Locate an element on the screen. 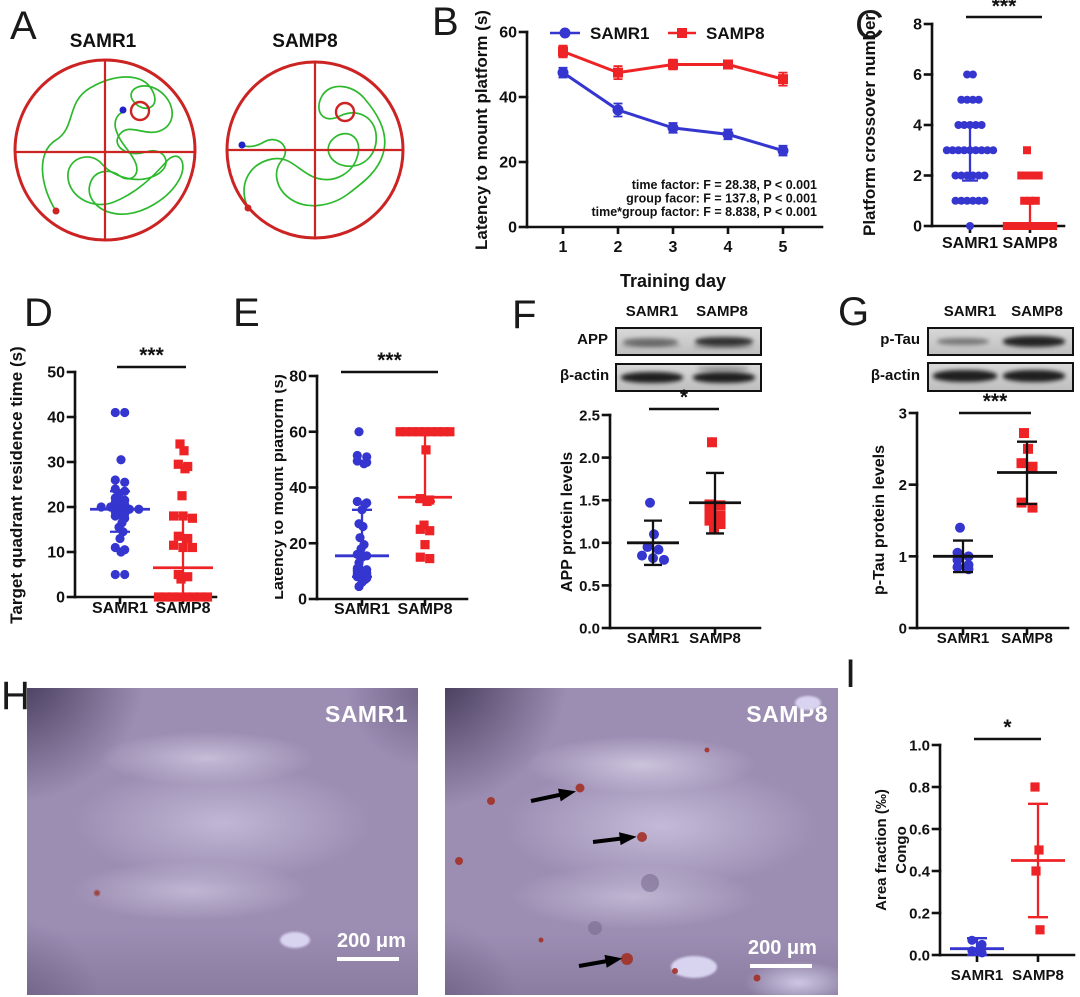  blot-strip-actin is located at coordinates (1000, 377).